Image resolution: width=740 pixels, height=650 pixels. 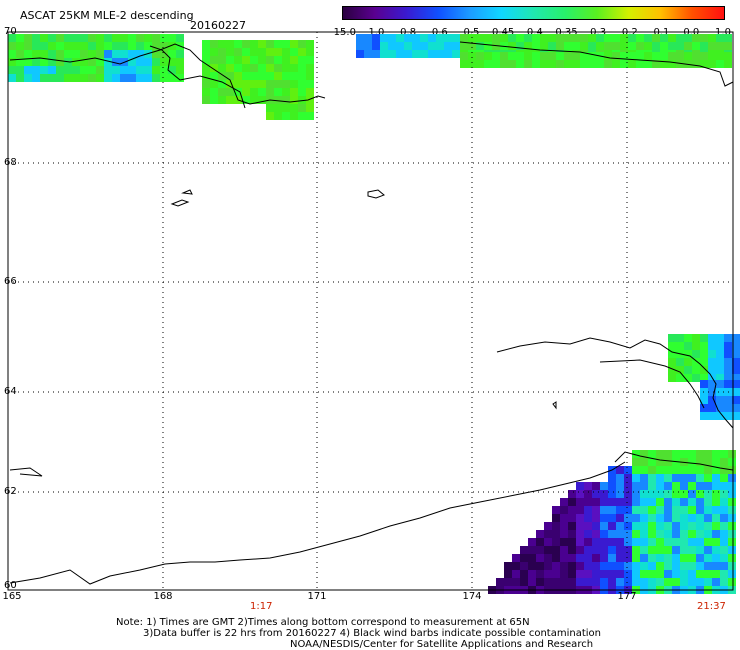 I want to click on latitude-label: 68, so click(x=10, y=162).